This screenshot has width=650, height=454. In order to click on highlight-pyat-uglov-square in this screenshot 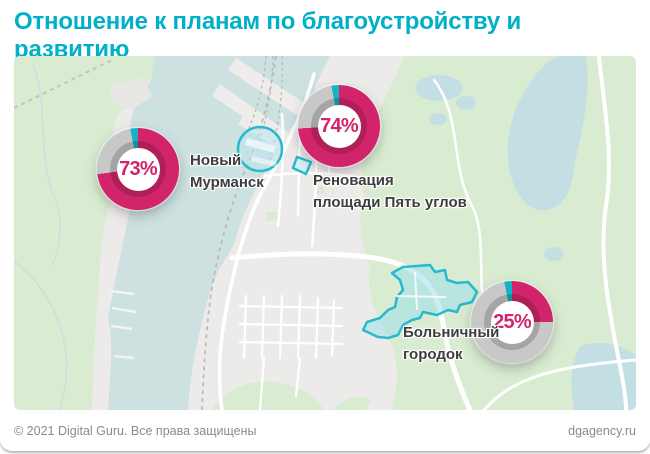, I will do `click(302, 165)`.